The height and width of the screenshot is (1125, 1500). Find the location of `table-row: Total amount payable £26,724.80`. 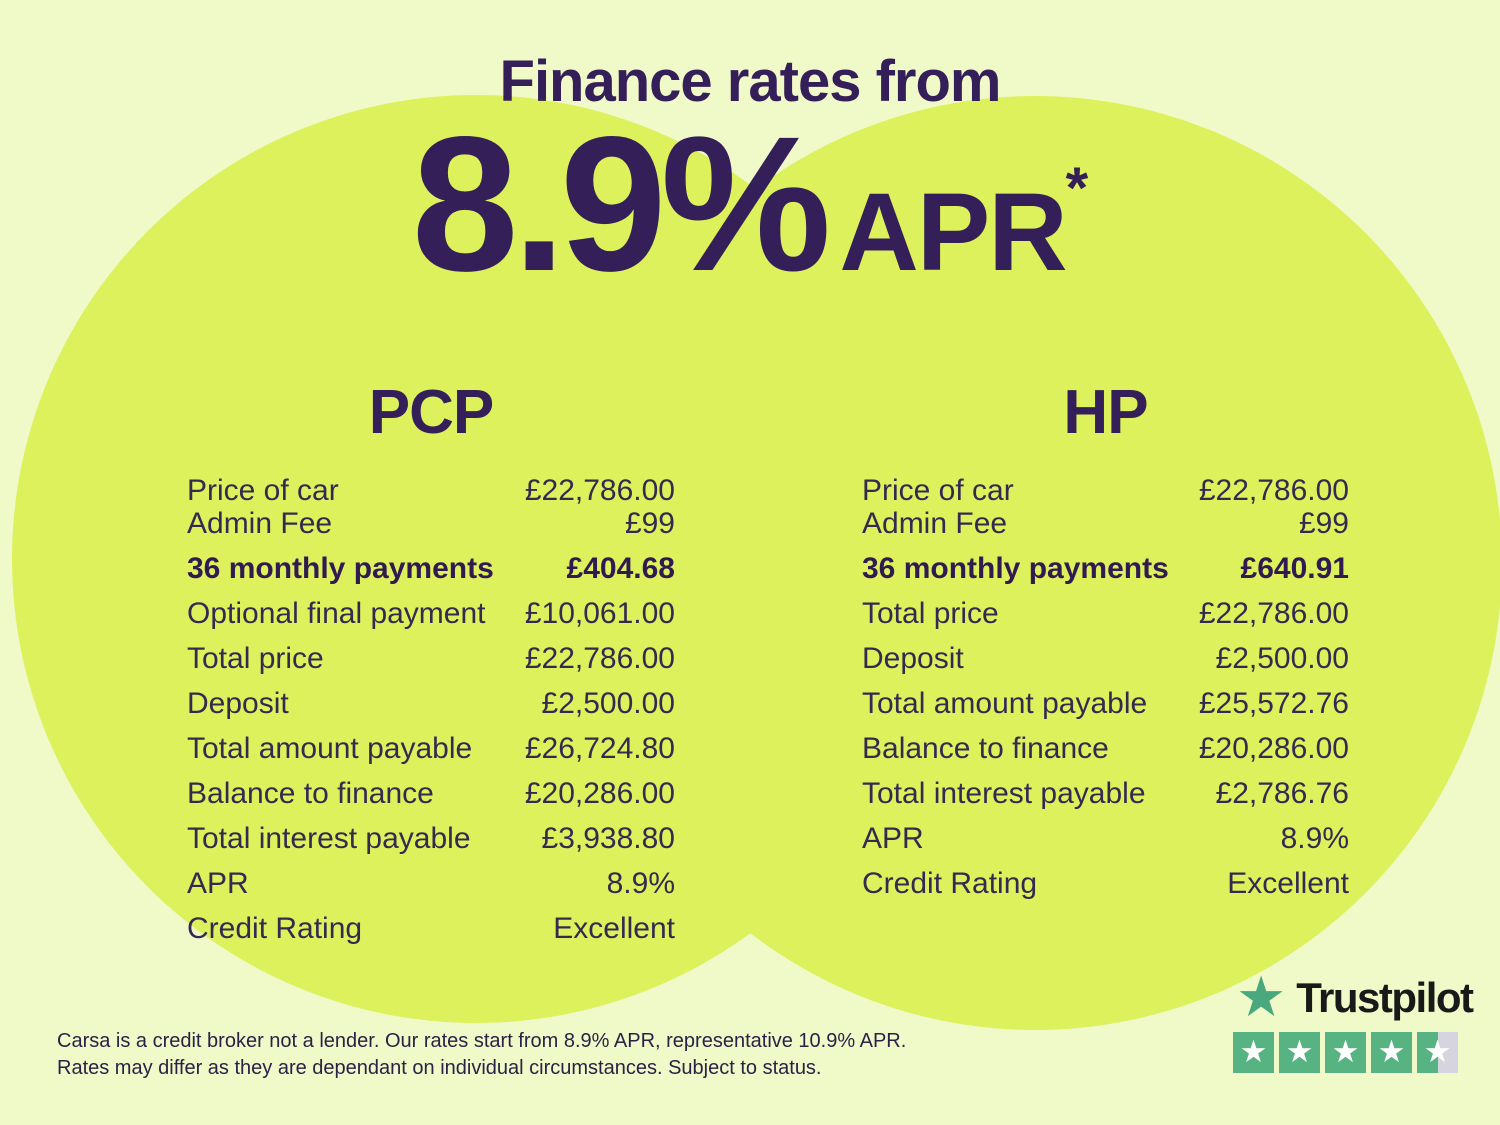

table-row: Total amount payable £26,724.80 is located at coordinates (431, 748).